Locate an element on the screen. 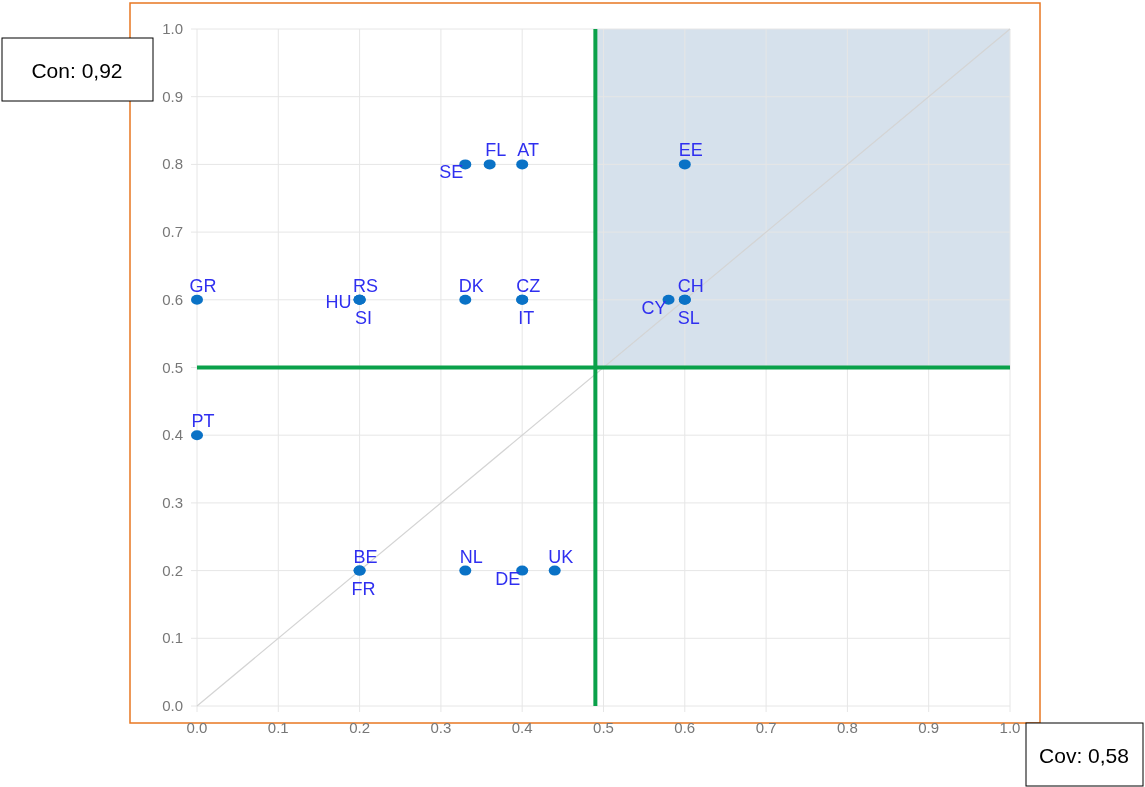  y-tick-label: 0.7 is located at coordinates (172, 232).